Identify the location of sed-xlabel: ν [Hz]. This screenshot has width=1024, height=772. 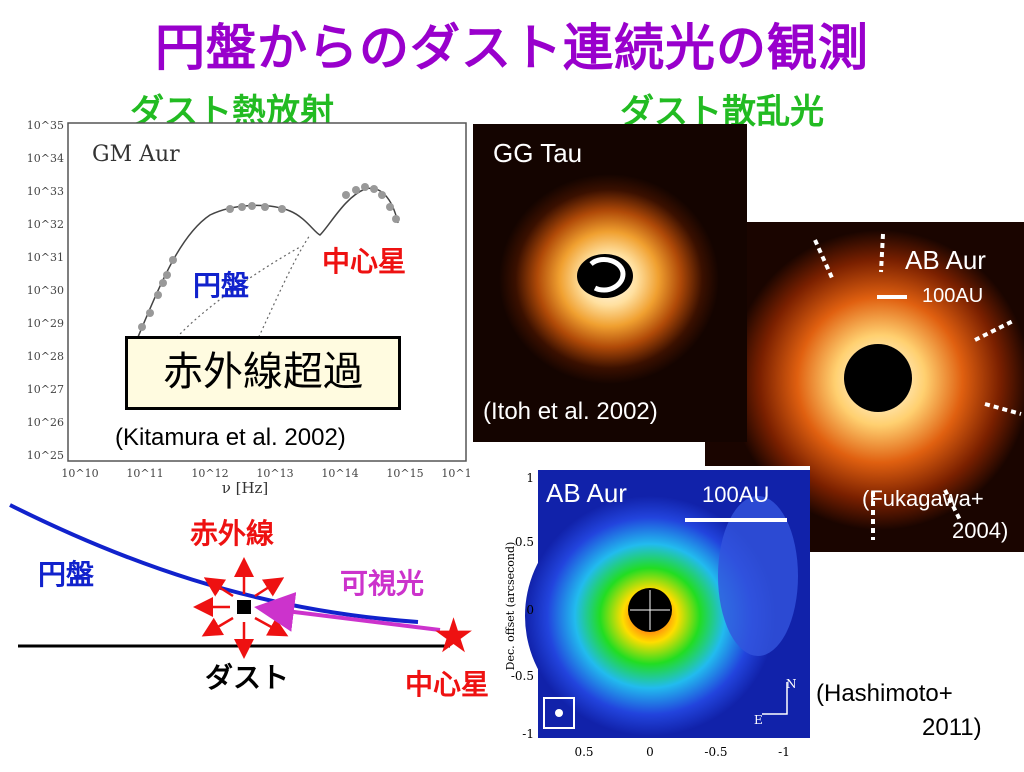
(245, 487).